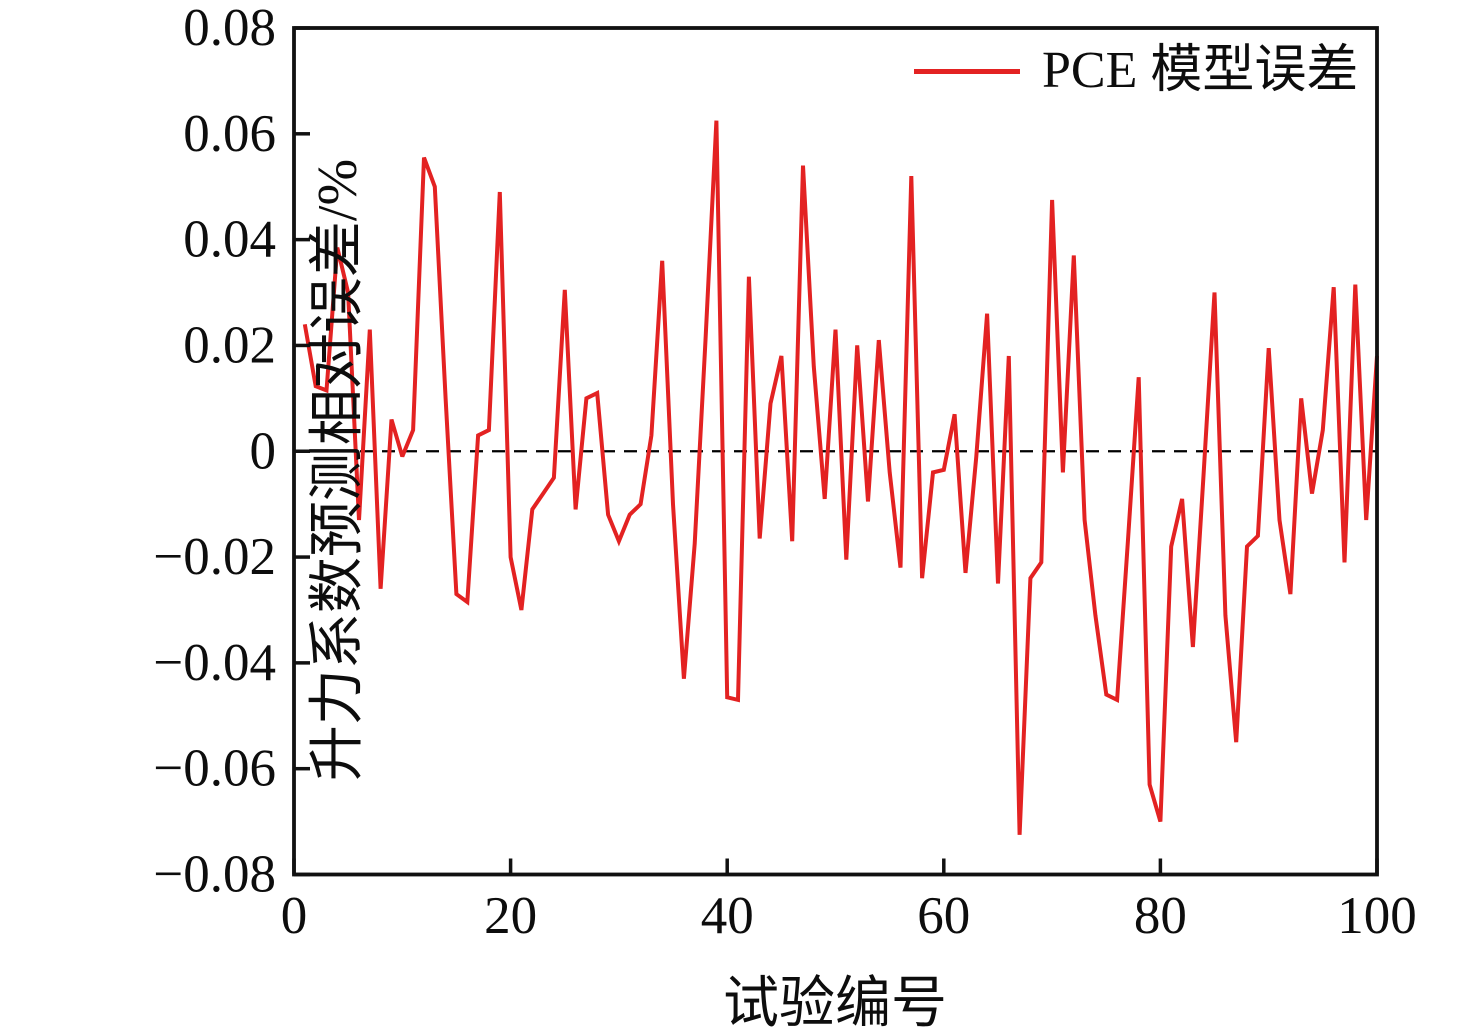  What do you see at coordinates (214, 769) in the screenshot?
I see `y-tick-label: −0.06` at bounding box center [214, 769].